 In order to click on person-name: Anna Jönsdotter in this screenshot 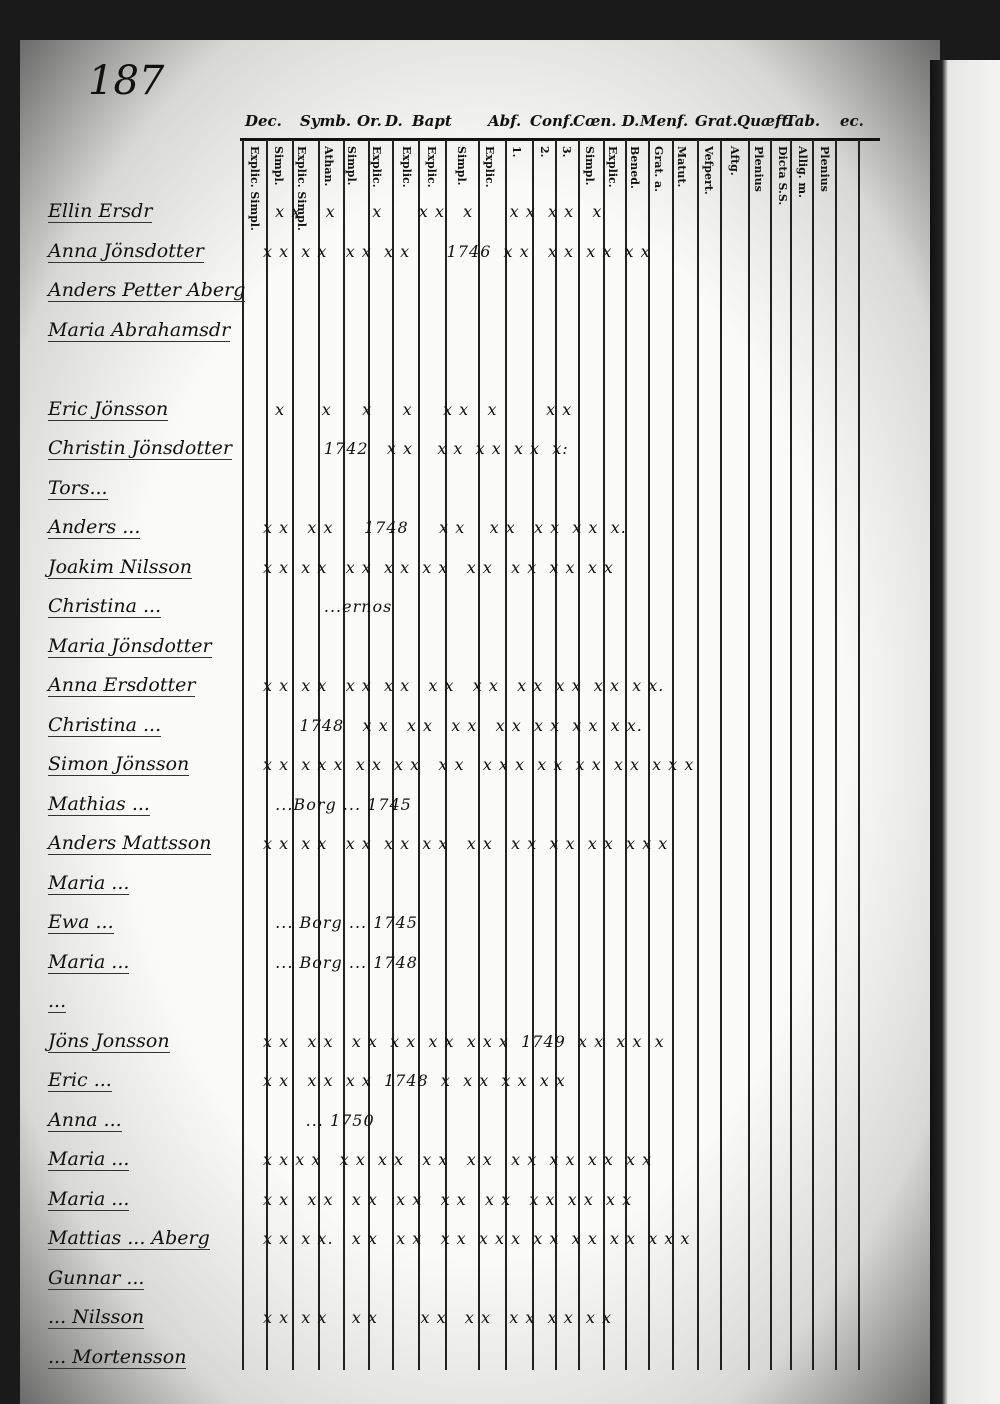, I will do `click(126, 251)`.